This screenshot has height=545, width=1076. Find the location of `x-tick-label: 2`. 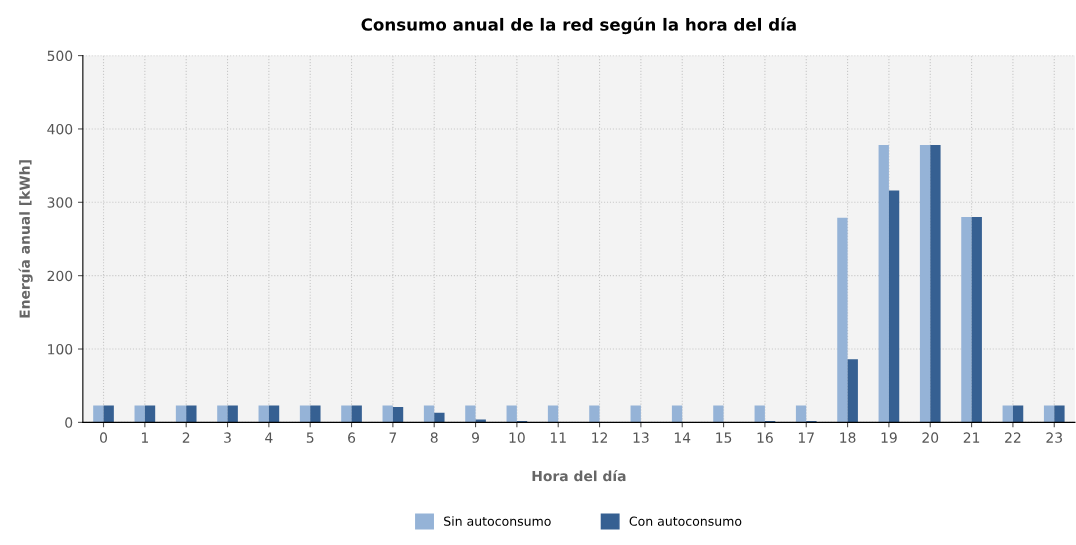

x-tick-label: 2 is located at coordinates (186, 437).